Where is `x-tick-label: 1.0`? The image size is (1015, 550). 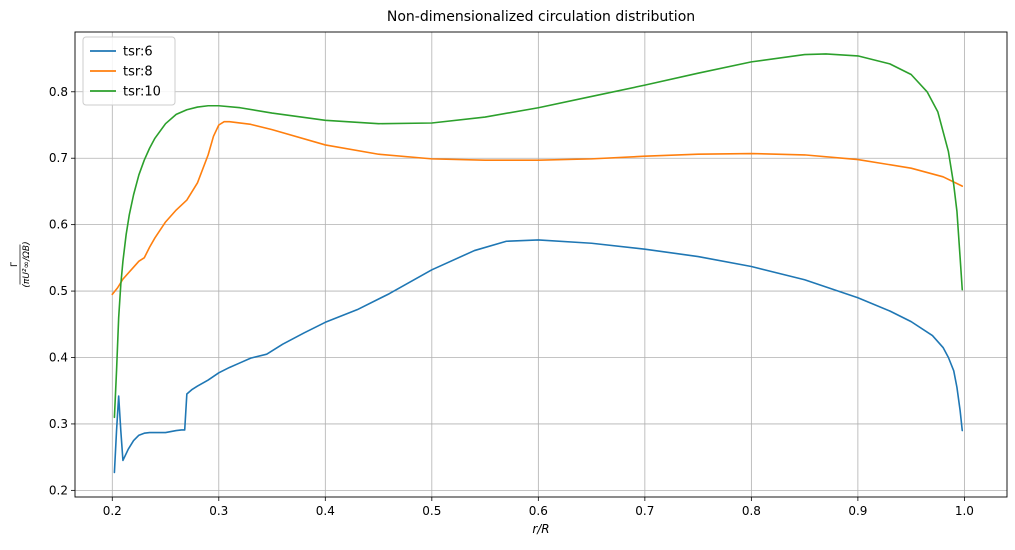
x-tick-label: 1.0 is located at coordinates (964, 511).